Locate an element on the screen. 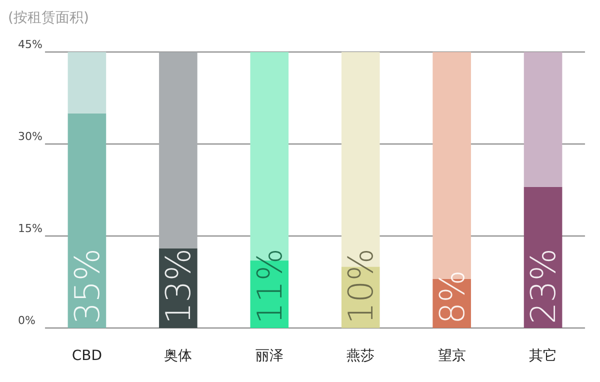 The image size is (600, 382). x-tick-label: 奥体 is located at coordinates (178, 356).